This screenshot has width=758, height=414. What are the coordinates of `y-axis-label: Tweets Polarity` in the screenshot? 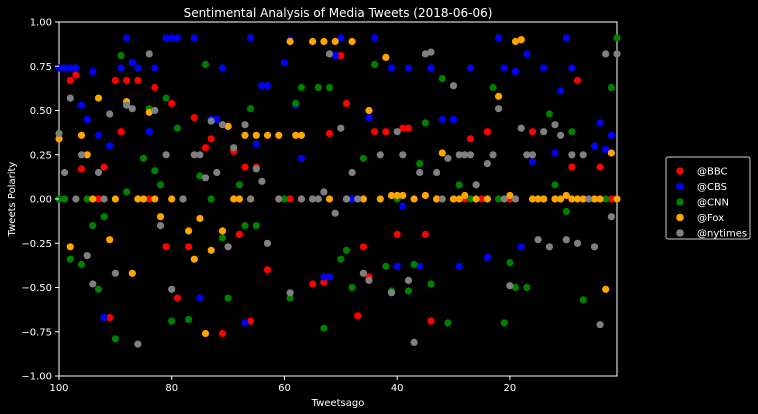 It's located at (12, 200).